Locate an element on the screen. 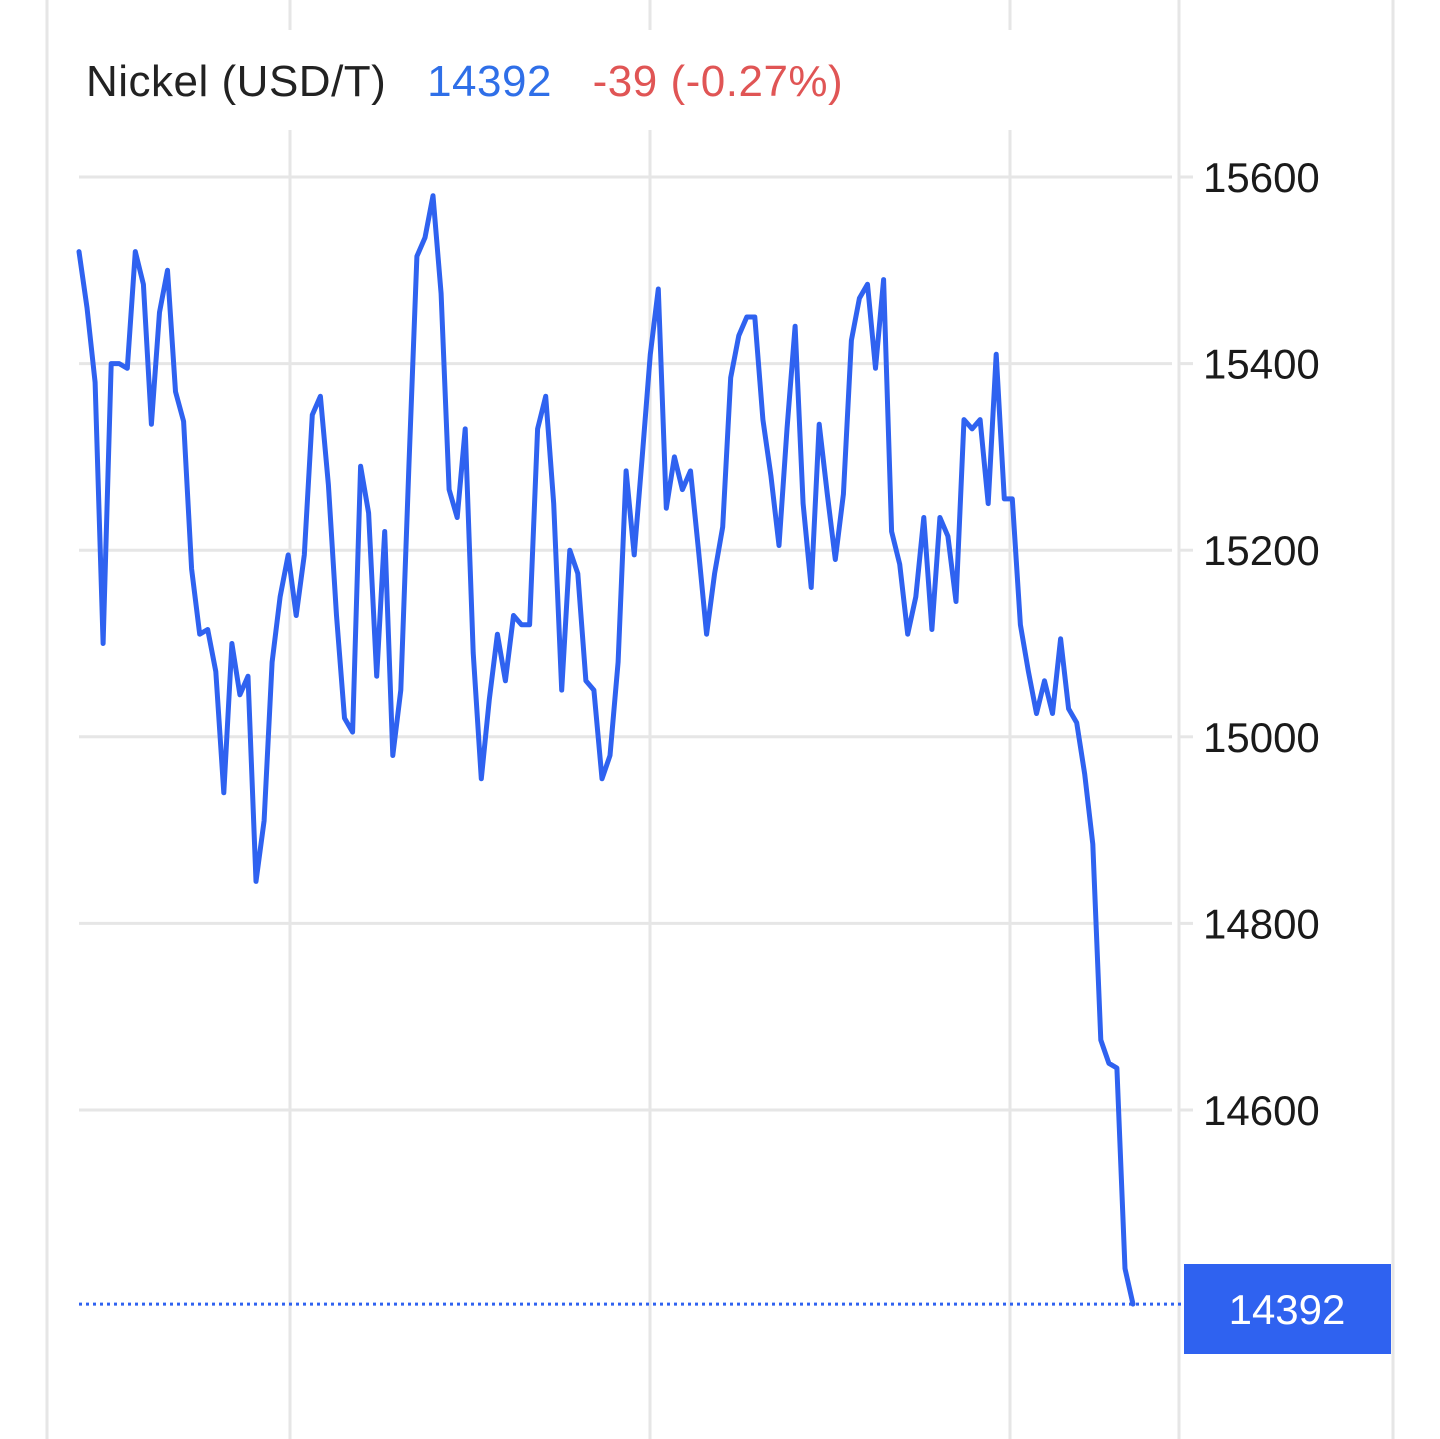 The width and height of the screenshot is (1440, 1439). y-tick-label: 14600 is located at coordinates (1261, 1110).